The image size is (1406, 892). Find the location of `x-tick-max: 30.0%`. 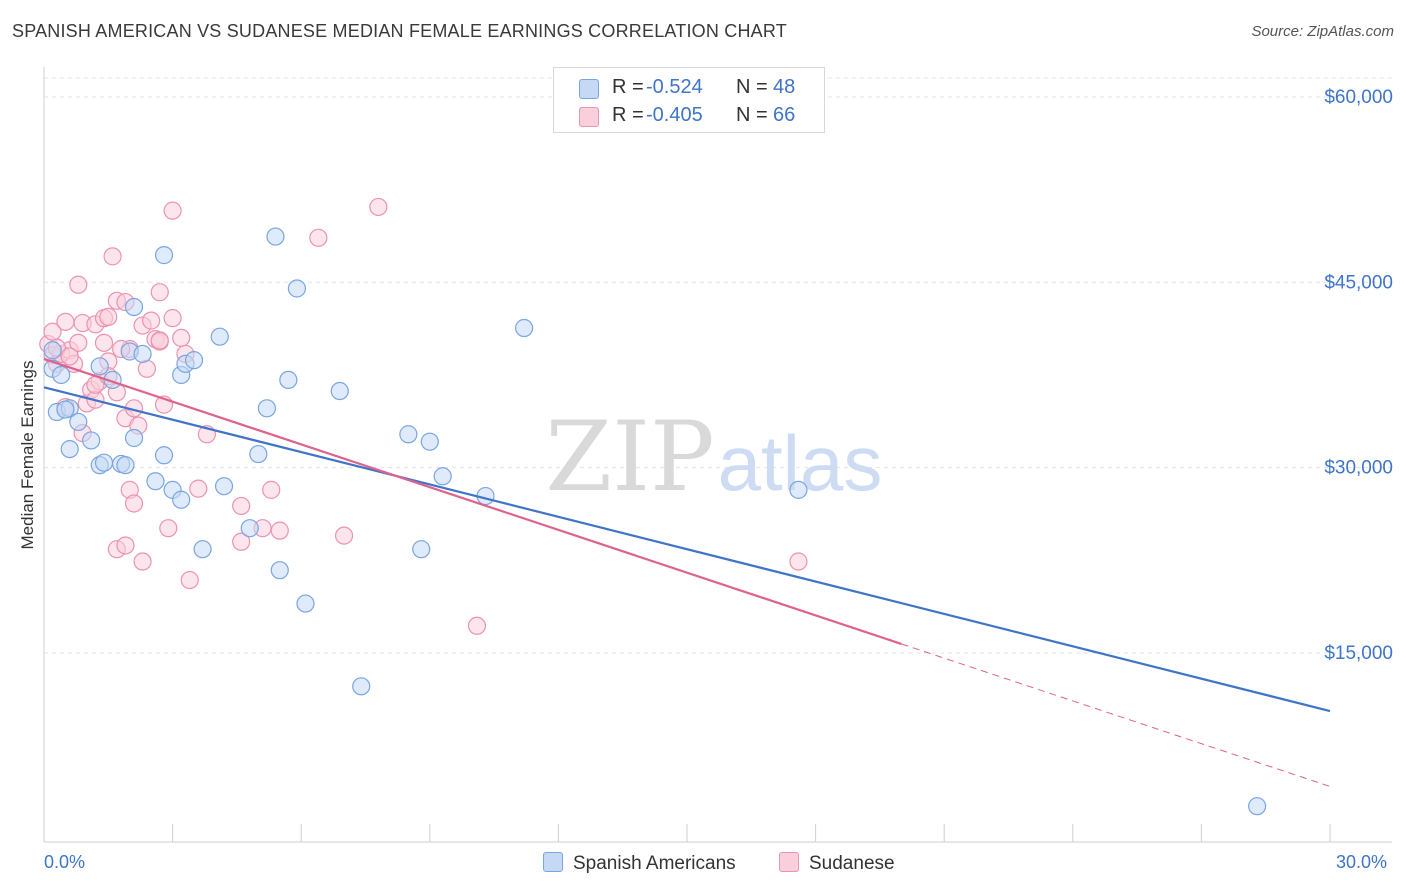

x-tick-max: 30.0% is located at coordinates (1362, 862).